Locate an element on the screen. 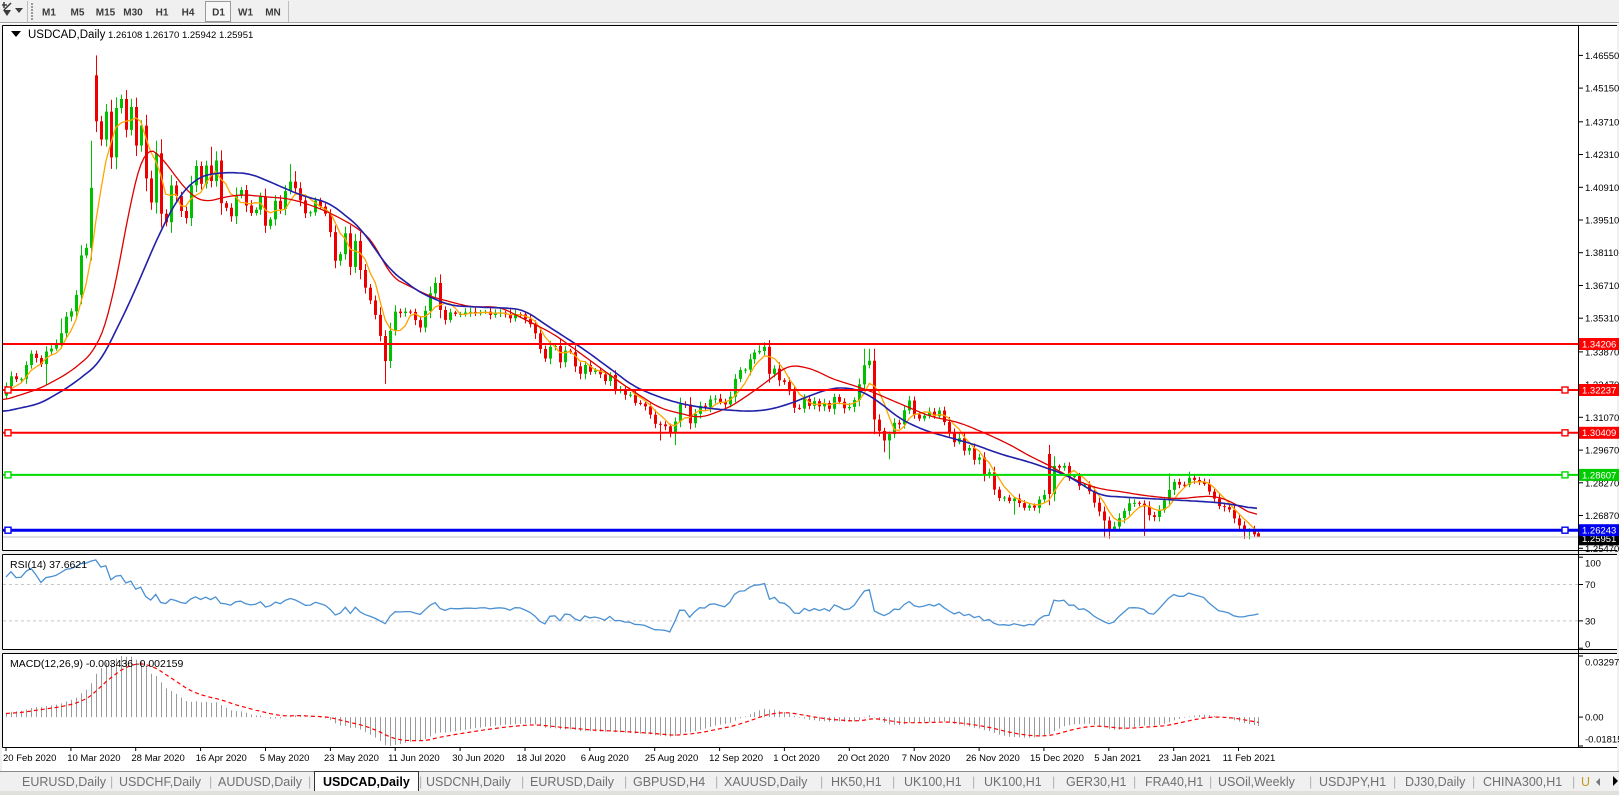 This screenshot has height=795, width=1619. svg-text: 15 Dec 2020 is located at coordinates (1057, 758).